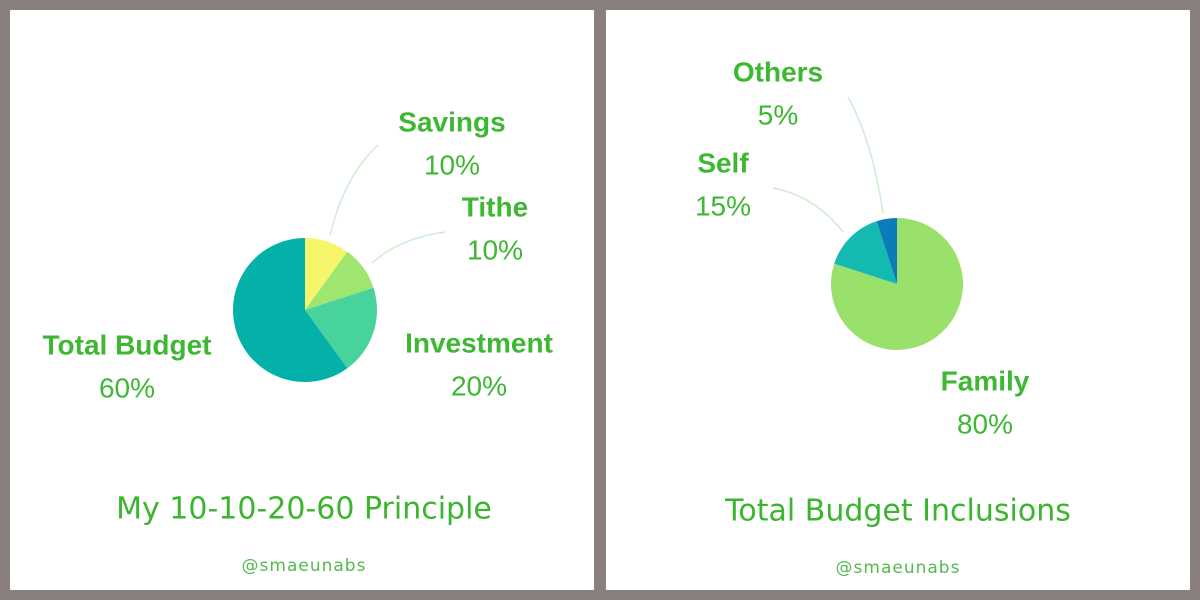 This screenshot has height=600, width=1200. Describe the element at coordinates (985, 423) in the screenshot. I see `slice-value: 80%` at that location.